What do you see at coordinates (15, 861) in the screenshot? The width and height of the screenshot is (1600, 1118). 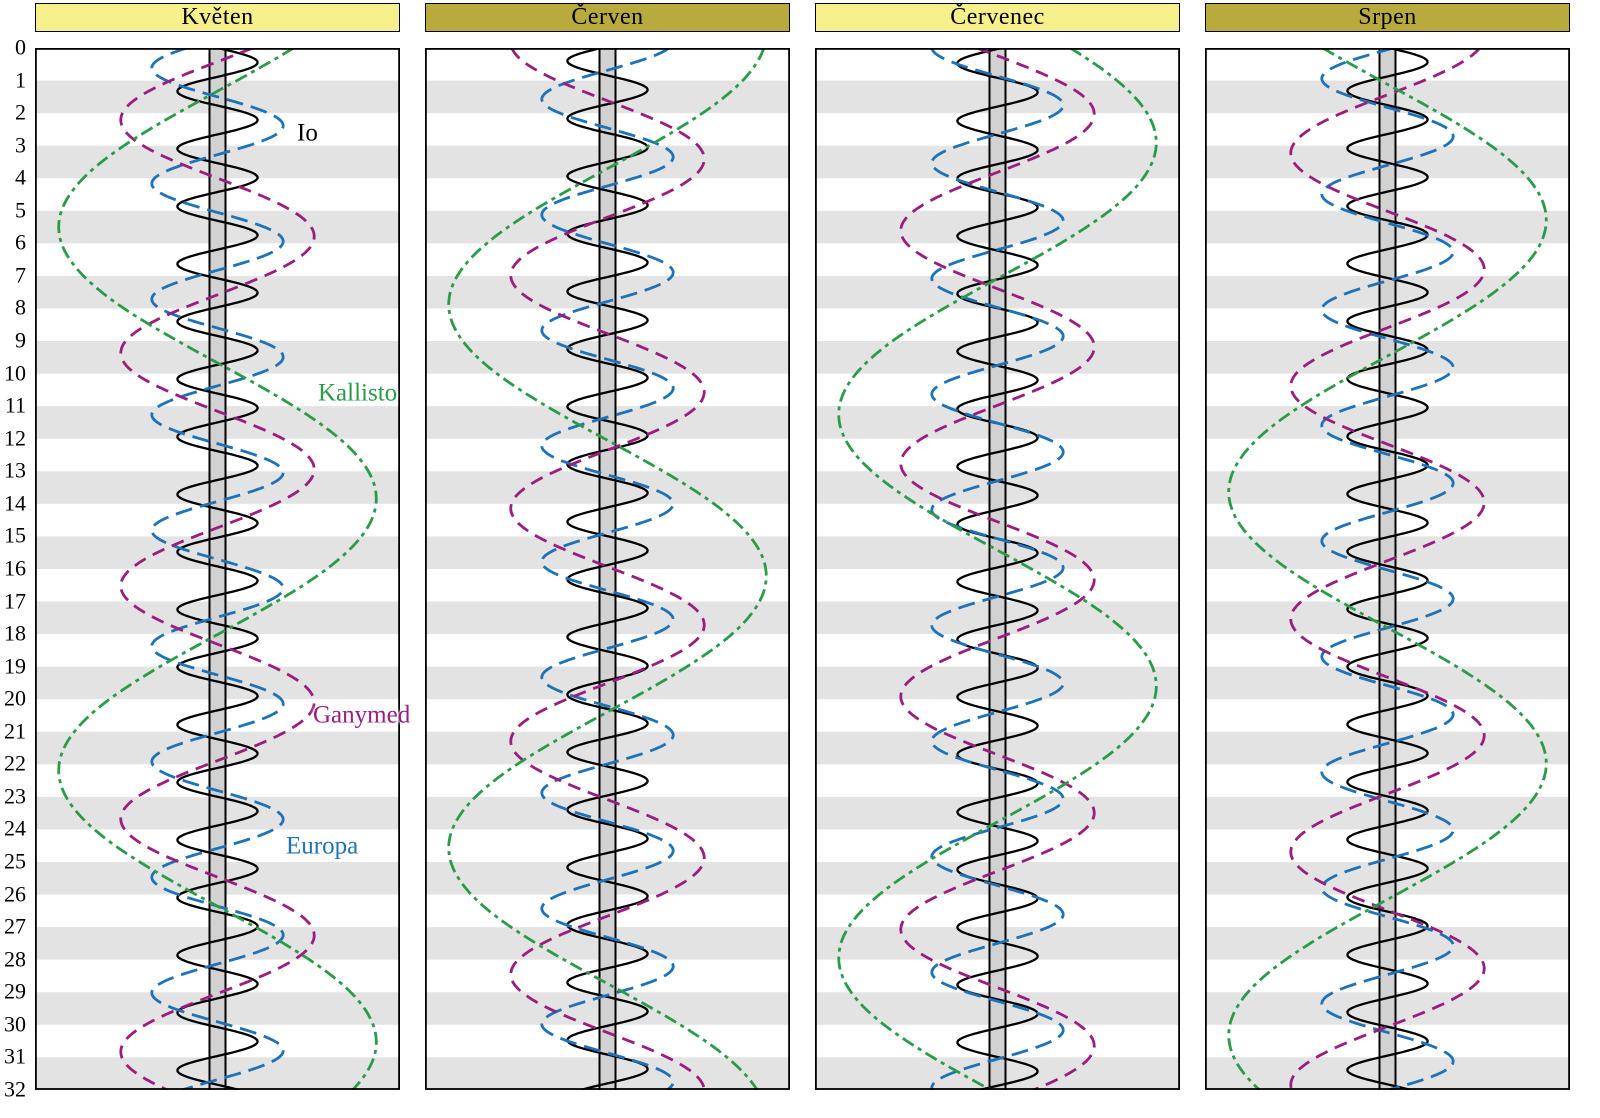 I see `day-axis-label: 25` at bounding box center [15, 861].